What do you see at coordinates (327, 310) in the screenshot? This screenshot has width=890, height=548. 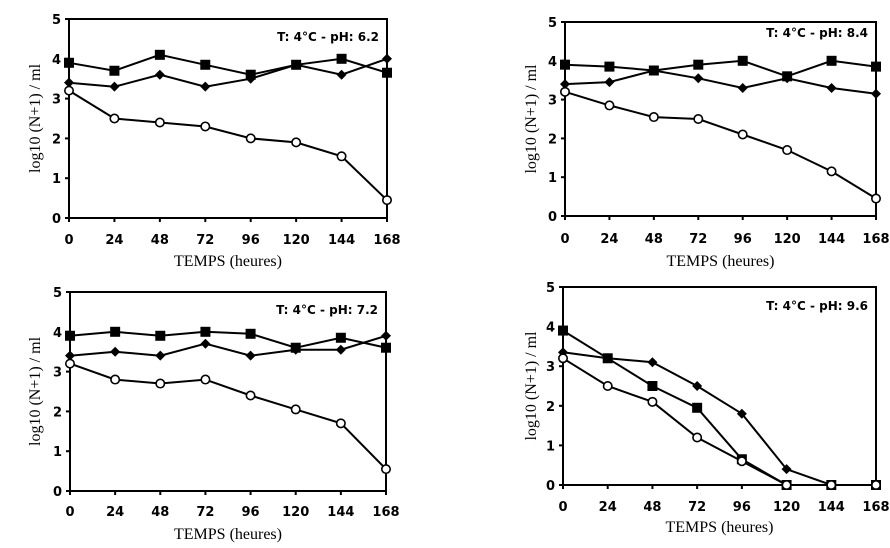 I see `condition-label: T: 4°C - pH: 7.2` at bounding box center [327, 310].